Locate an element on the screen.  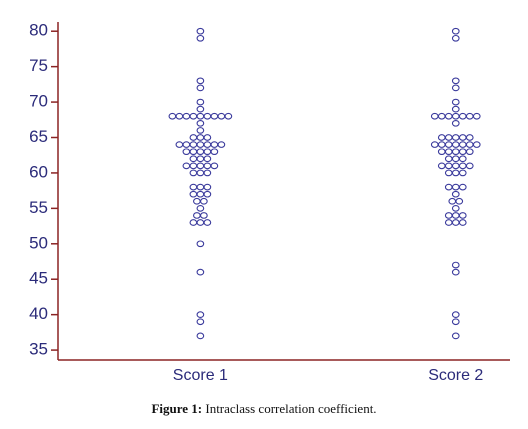
y-tick-label: 55 is located at coordinates (38, 207).